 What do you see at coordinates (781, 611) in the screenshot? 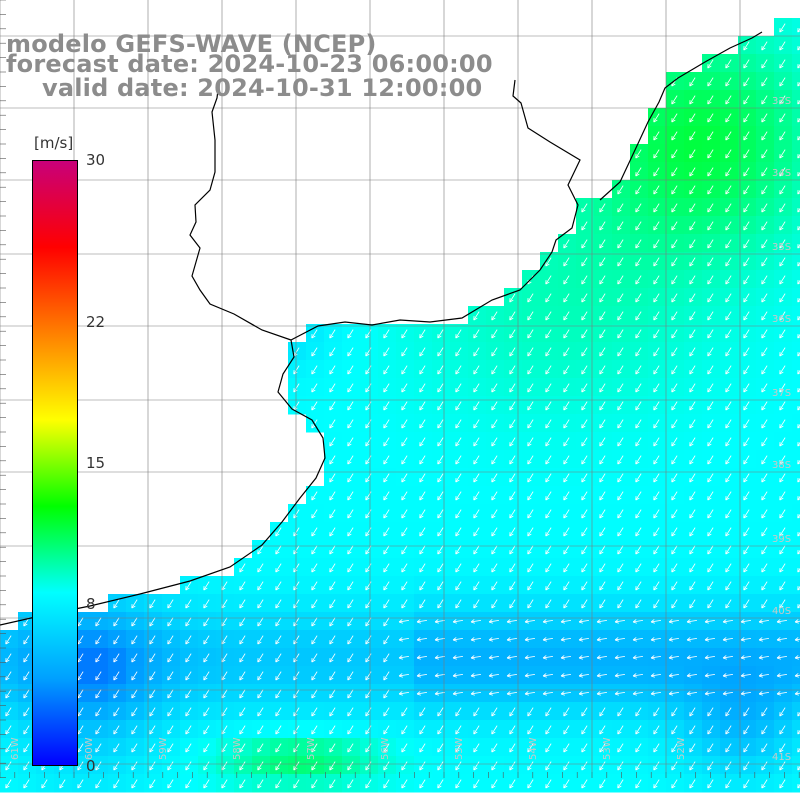
I see `latitude-label: 40S` at bounding box center [781, 611].